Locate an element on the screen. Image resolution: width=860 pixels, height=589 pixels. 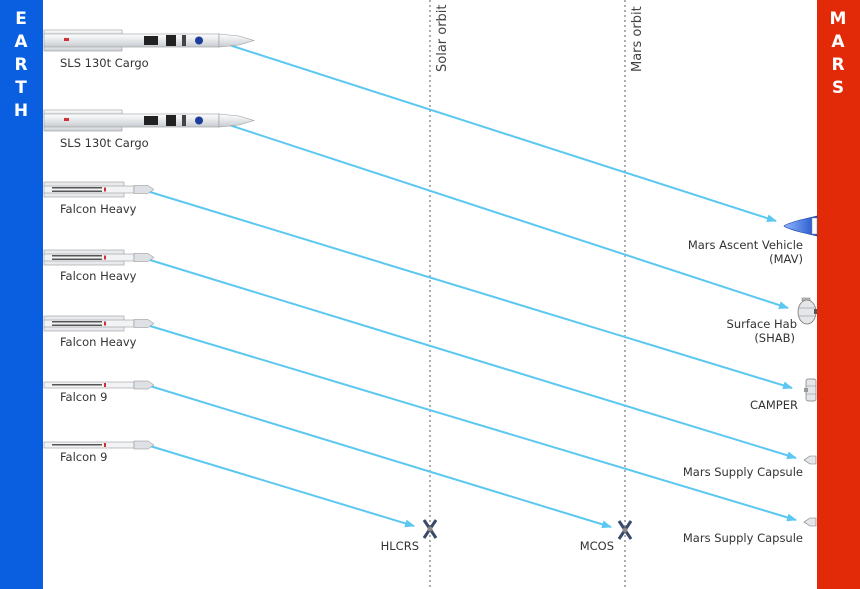
mars-letter: A is located at coordinates (838, 42).